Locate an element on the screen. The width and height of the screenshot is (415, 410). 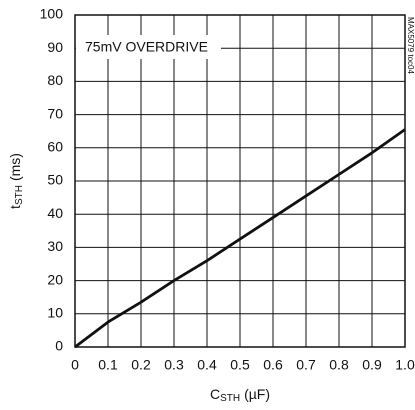
y-tick-label: 30 is located at coordinates (55, 246).